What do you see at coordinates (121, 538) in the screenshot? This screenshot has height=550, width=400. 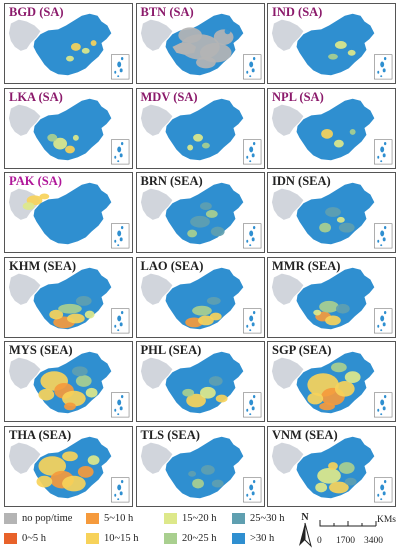 I see `legend-item-label: 10~15 h` at bounding box center [121, 538].